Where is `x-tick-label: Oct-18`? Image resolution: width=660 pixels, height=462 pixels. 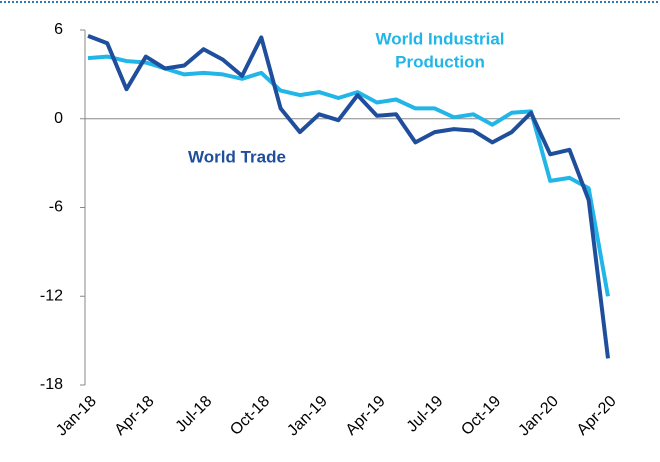
x-tick-label: Oct-18 is located at coordinates (250, 416).